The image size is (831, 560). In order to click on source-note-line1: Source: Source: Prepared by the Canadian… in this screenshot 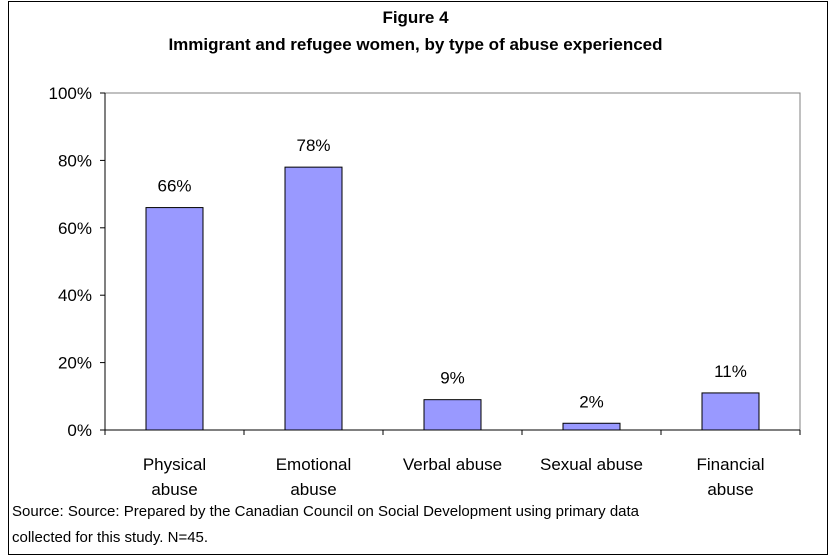, I will do `click(326, 511)`.